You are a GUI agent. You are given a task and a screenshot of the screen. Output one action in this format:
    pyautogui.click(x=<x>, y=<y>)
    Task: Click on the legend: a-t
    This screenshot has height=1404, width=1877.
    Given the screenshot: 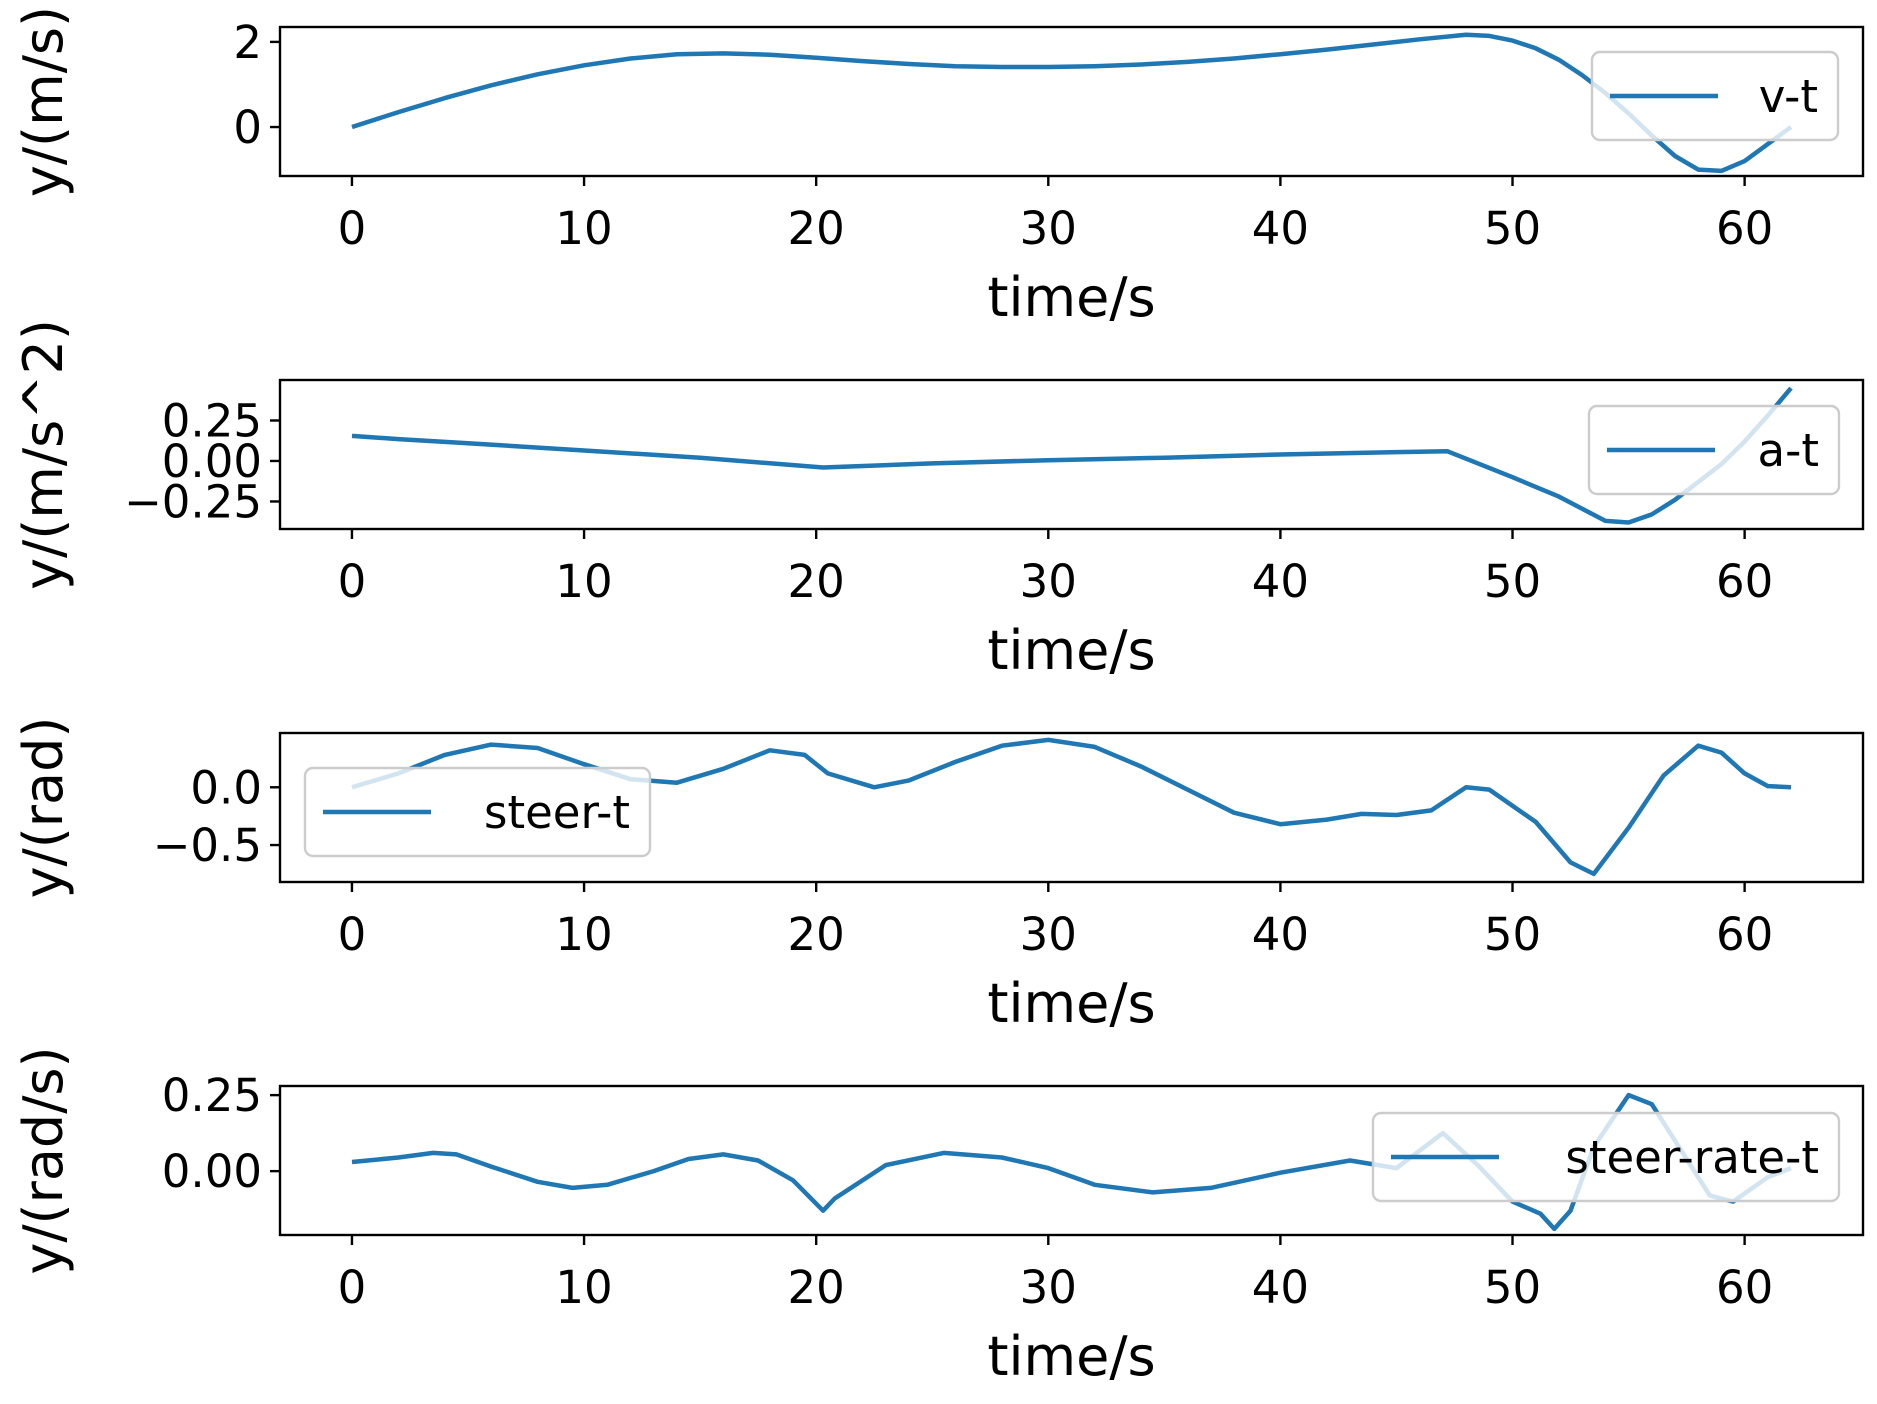 What is the action you would take?
    pyautogui.click(x=1714, y=450)
    